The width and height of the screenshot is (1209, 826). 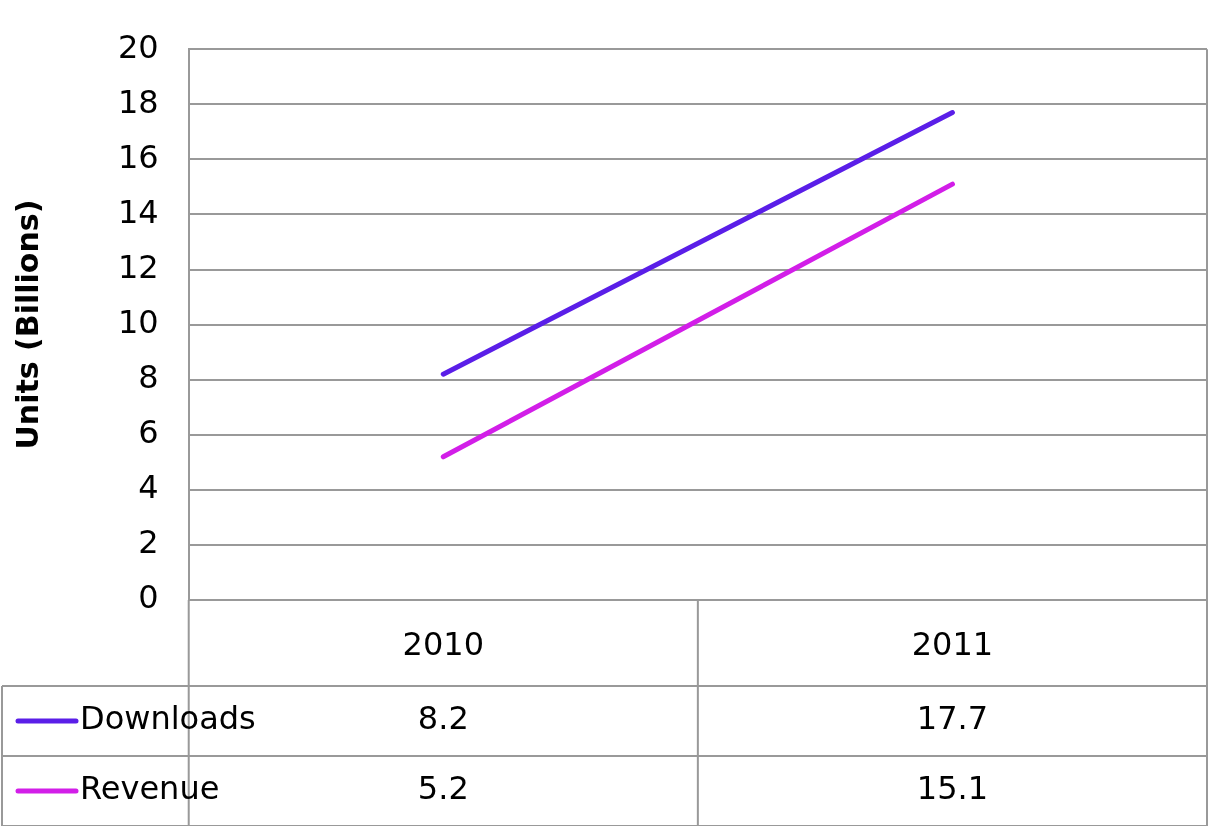 What do you see at coordinates (443, 644) in the screenshot?
I see `x-tick-label: 2010` at bounding box center [443, 644].